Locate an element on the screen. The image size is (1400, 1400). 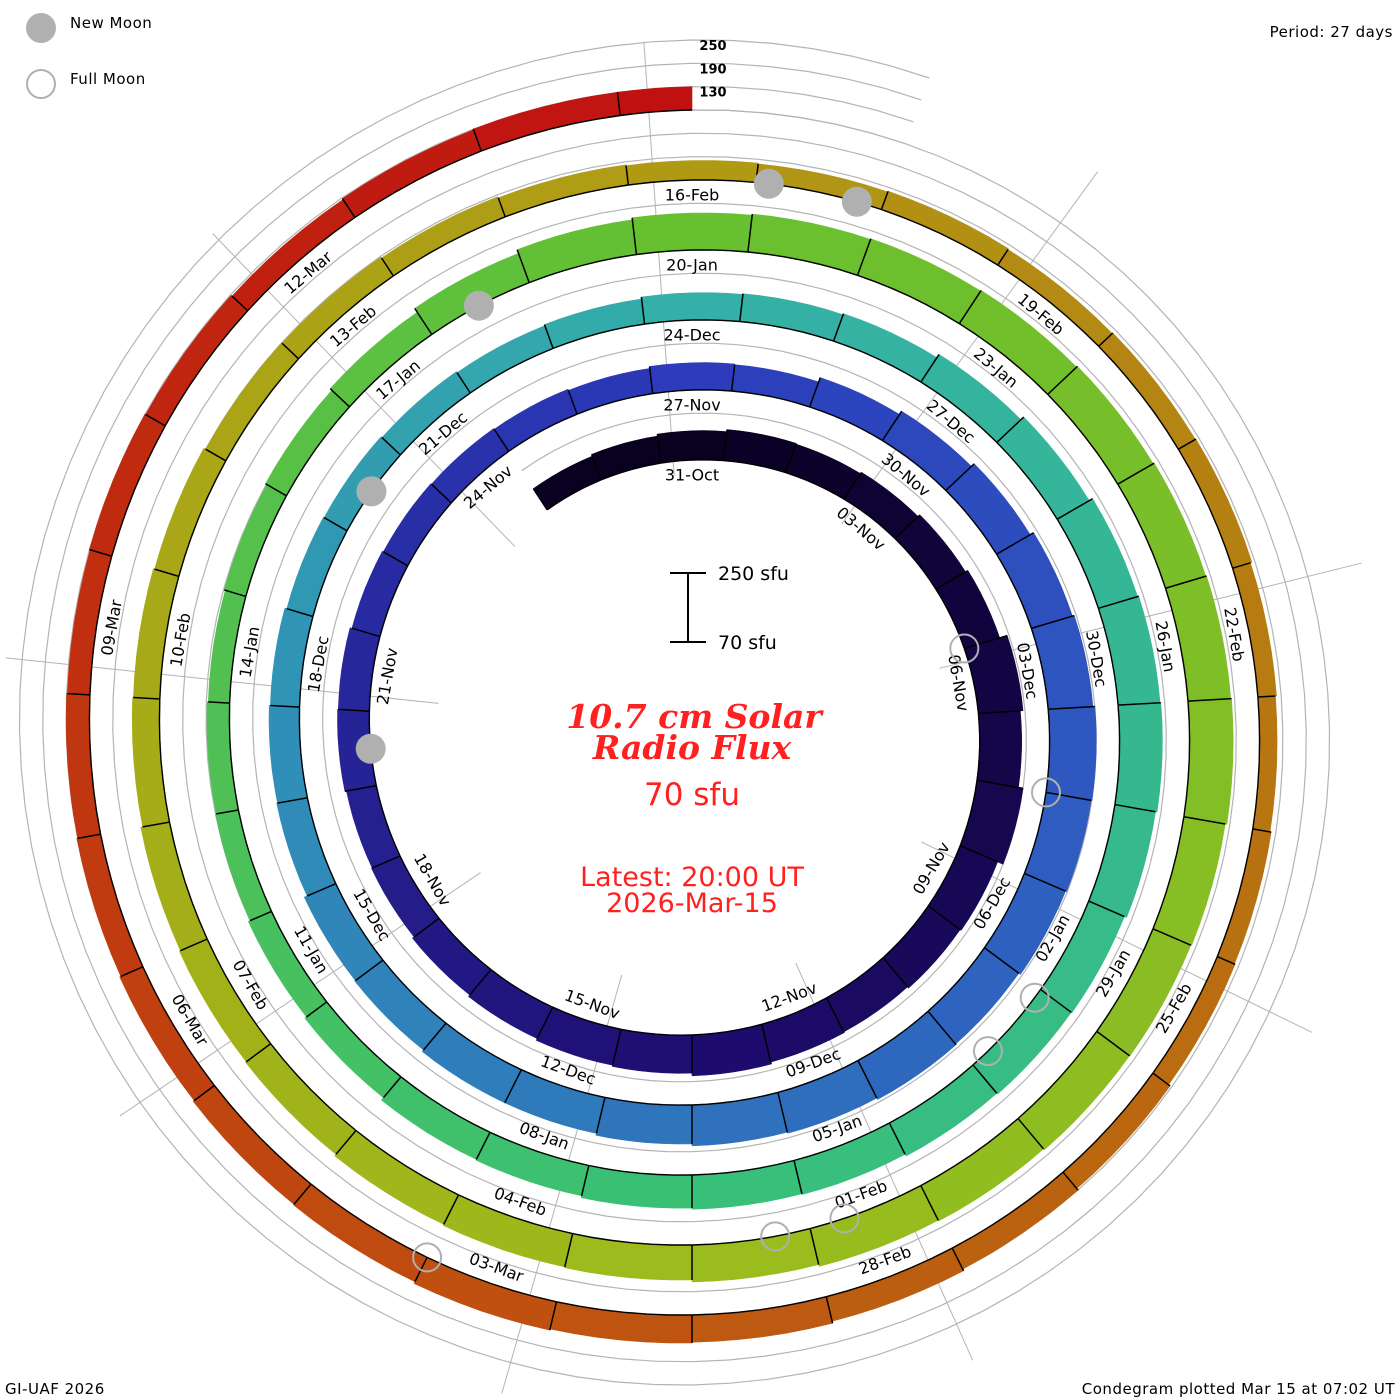
full-moon-legend-icon is located at coordinates (41, 84).